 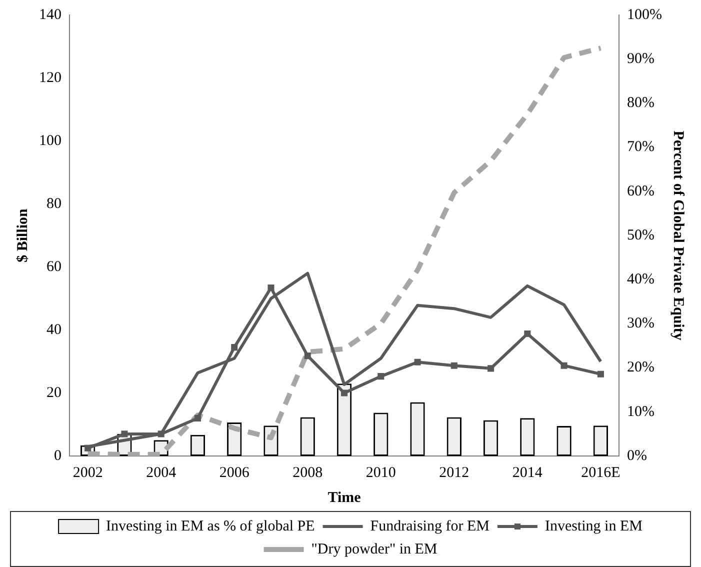 I want to click on x-tick-label: 2010, so click(x=381, y=472).